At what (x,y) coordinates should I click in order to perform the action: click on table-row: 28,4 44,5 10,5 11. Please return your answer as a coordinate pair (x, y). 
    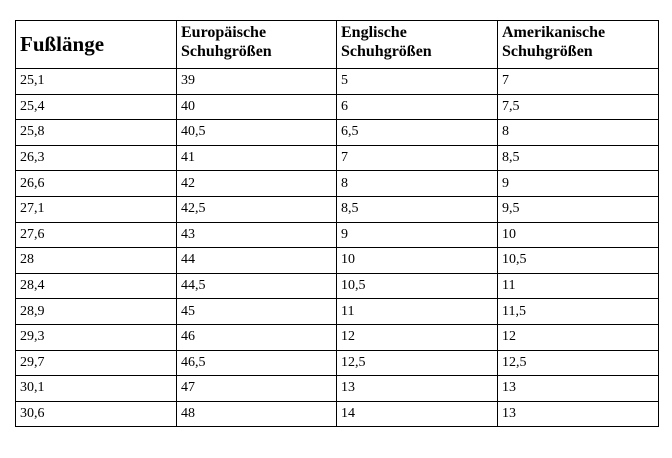
    Looking at the image, I should click on (337, 286).